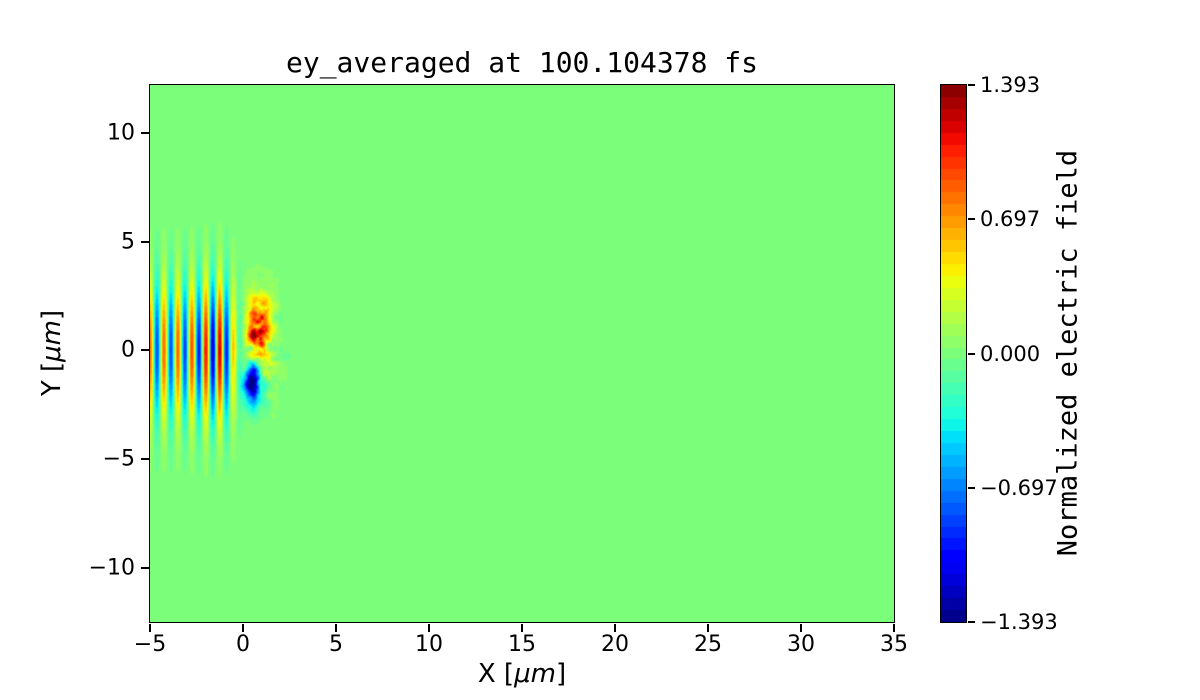  Describe the element at coordinates (894, 644) in the screenshot. I see `x-tick-label: 35` at that location.